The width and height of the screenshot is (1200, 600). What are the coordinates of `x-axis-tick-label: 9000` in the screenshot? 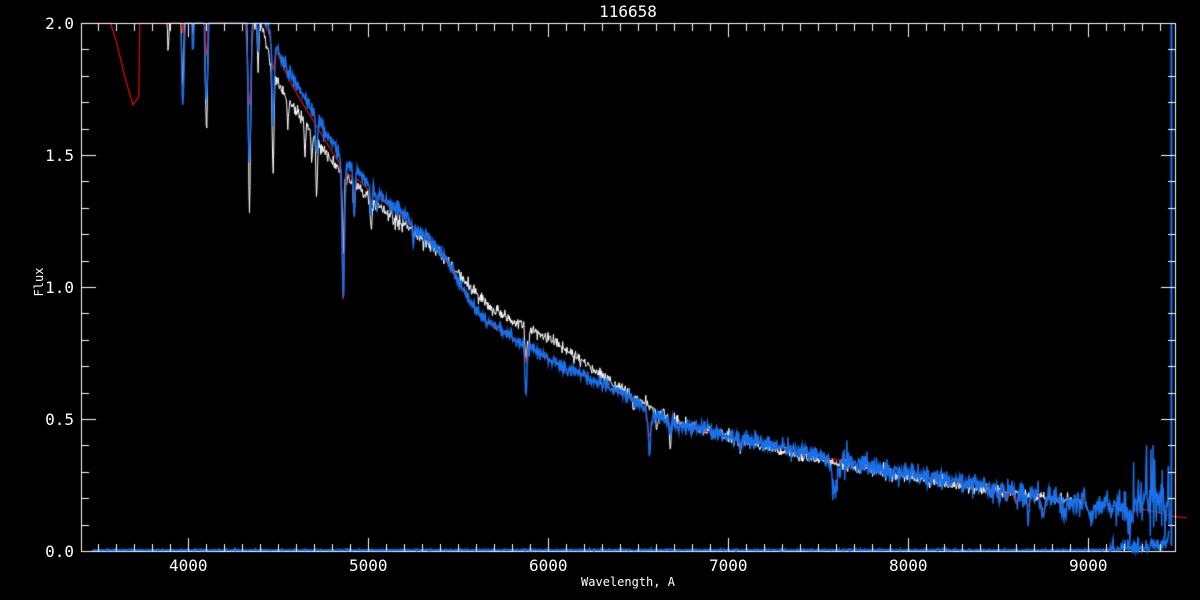 It's located at (1088, 565).